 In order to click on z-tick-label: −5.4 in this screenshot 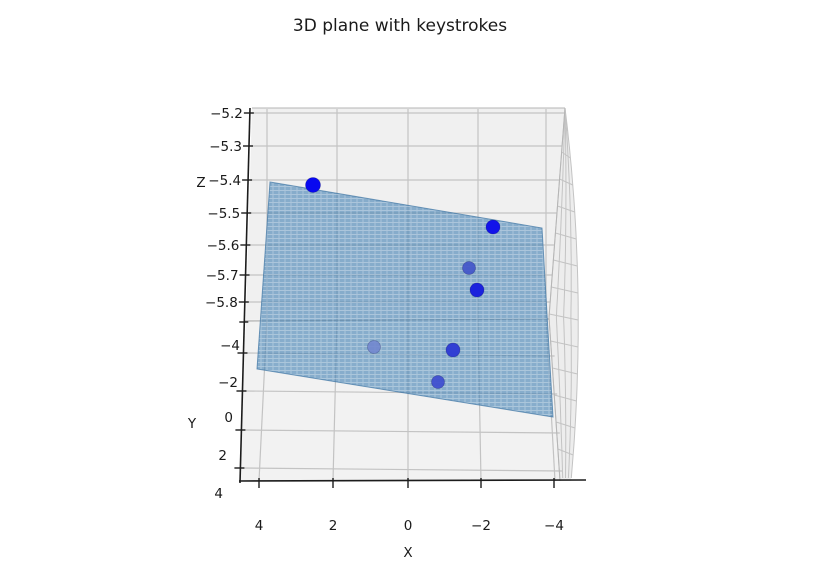, I will do `click(224, 181)`.